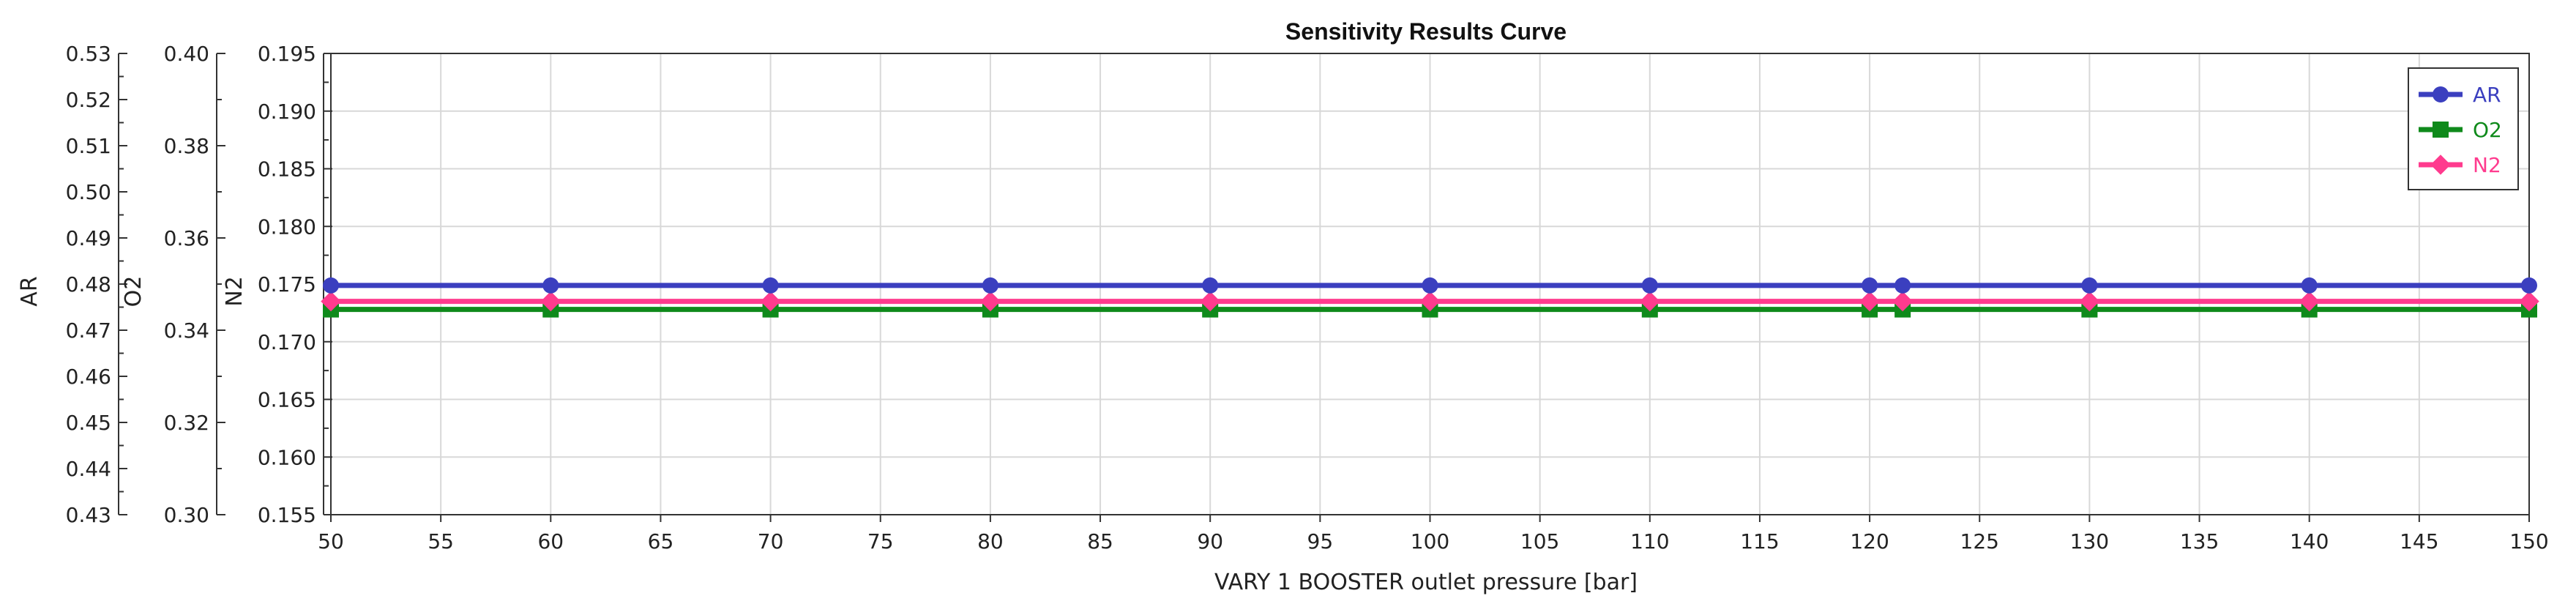 The height and width of the screenshot is (615, 2576). Describe the element at coordinates (2441, 130) in the screenshot. I see `legend-marker-square` at that location.